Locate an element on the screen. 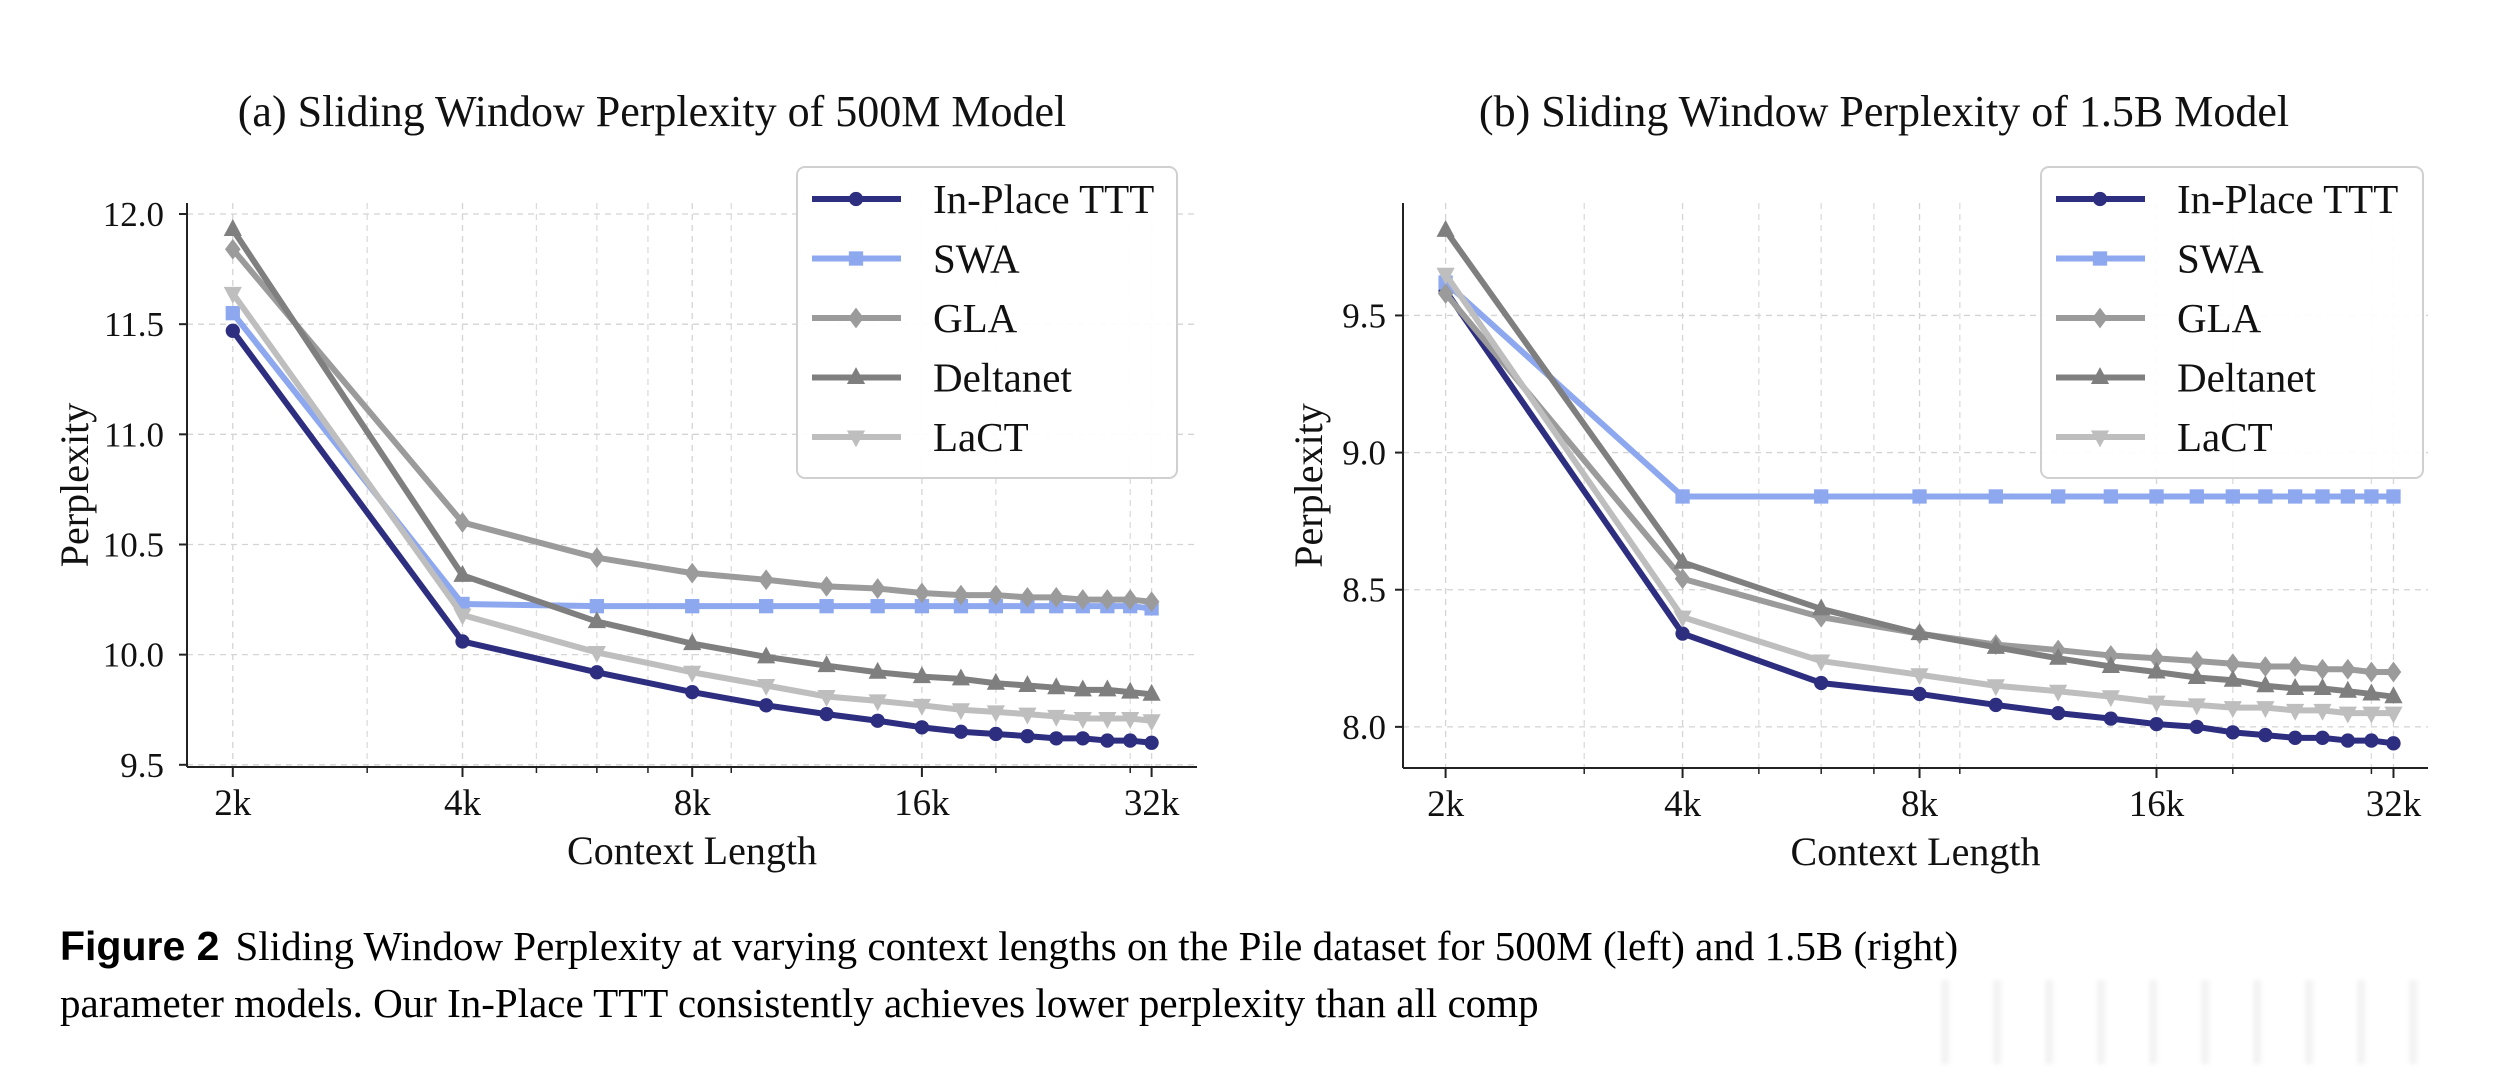 This screenshot has height=1080, width=2502. legend-box is located at coordinates (987, 322).